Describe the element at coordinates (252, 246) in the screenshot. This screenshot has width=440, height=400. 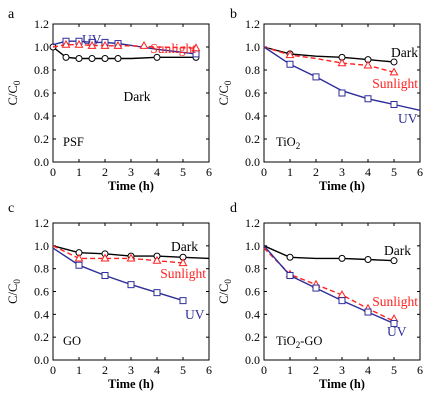
I see `y-tick-label: 1.0` at that location.